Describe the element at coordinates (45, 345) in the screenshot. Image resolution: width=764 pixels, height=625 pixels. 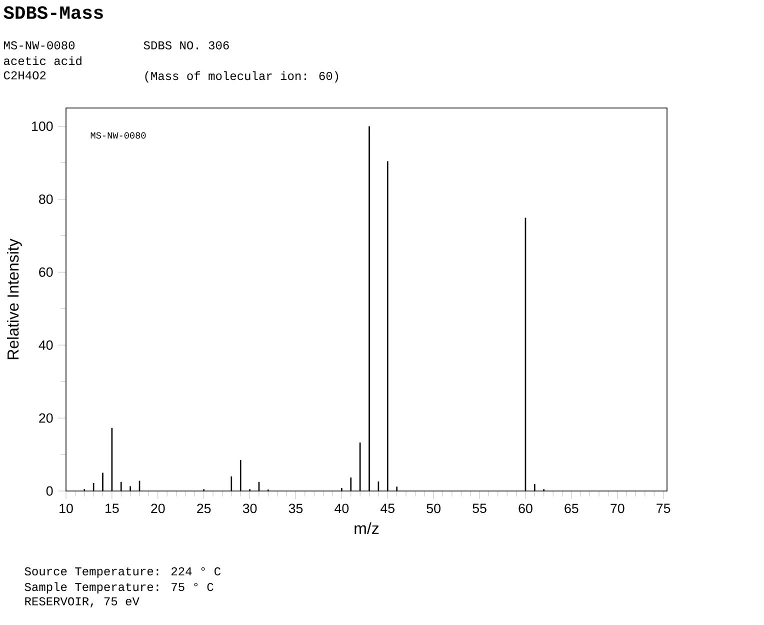
I see `y-tick-label: 40` at that location.